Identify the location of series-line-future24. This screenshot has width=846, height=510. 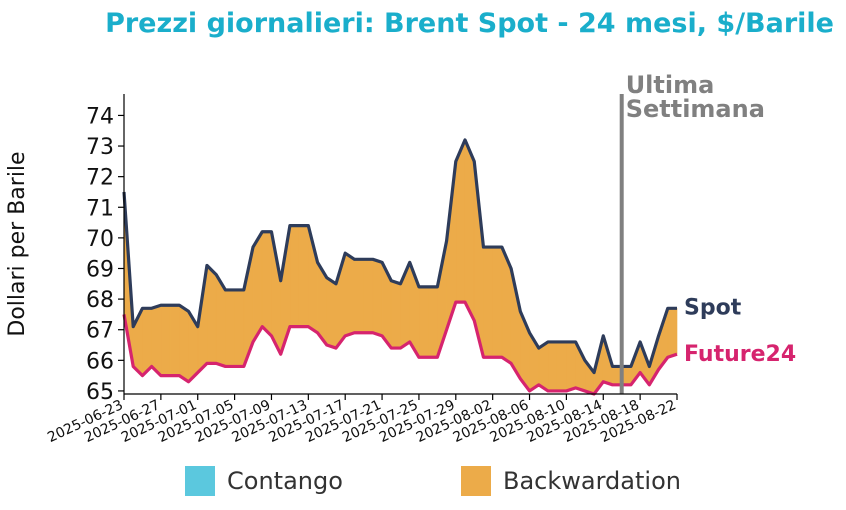
(400, 348).